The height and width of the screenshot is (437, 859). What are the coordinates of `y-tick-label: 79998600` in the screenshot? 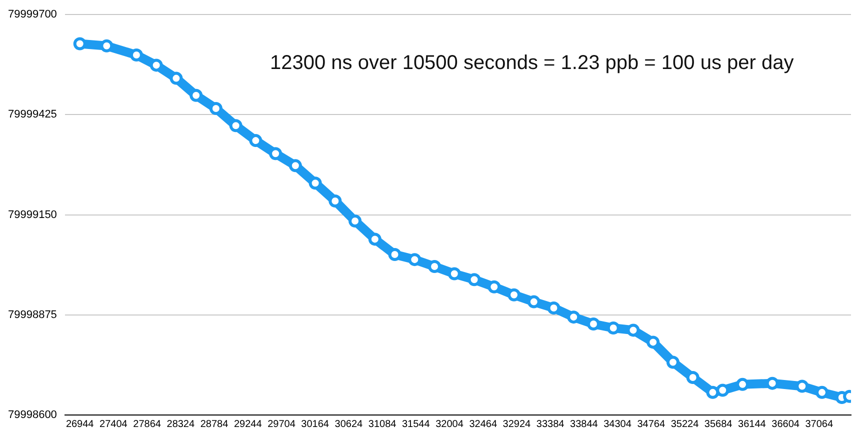 It's located at (32, 415).